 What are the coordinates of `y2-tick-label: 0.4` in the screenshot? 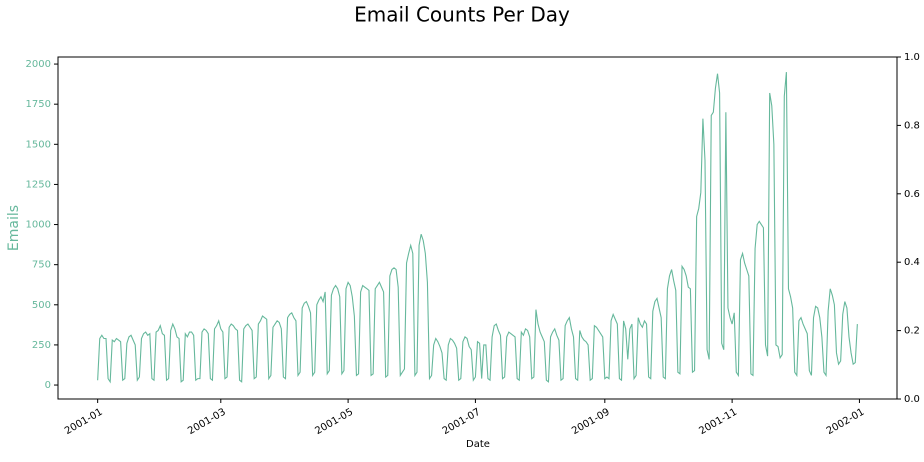 It's located at (912, 262).